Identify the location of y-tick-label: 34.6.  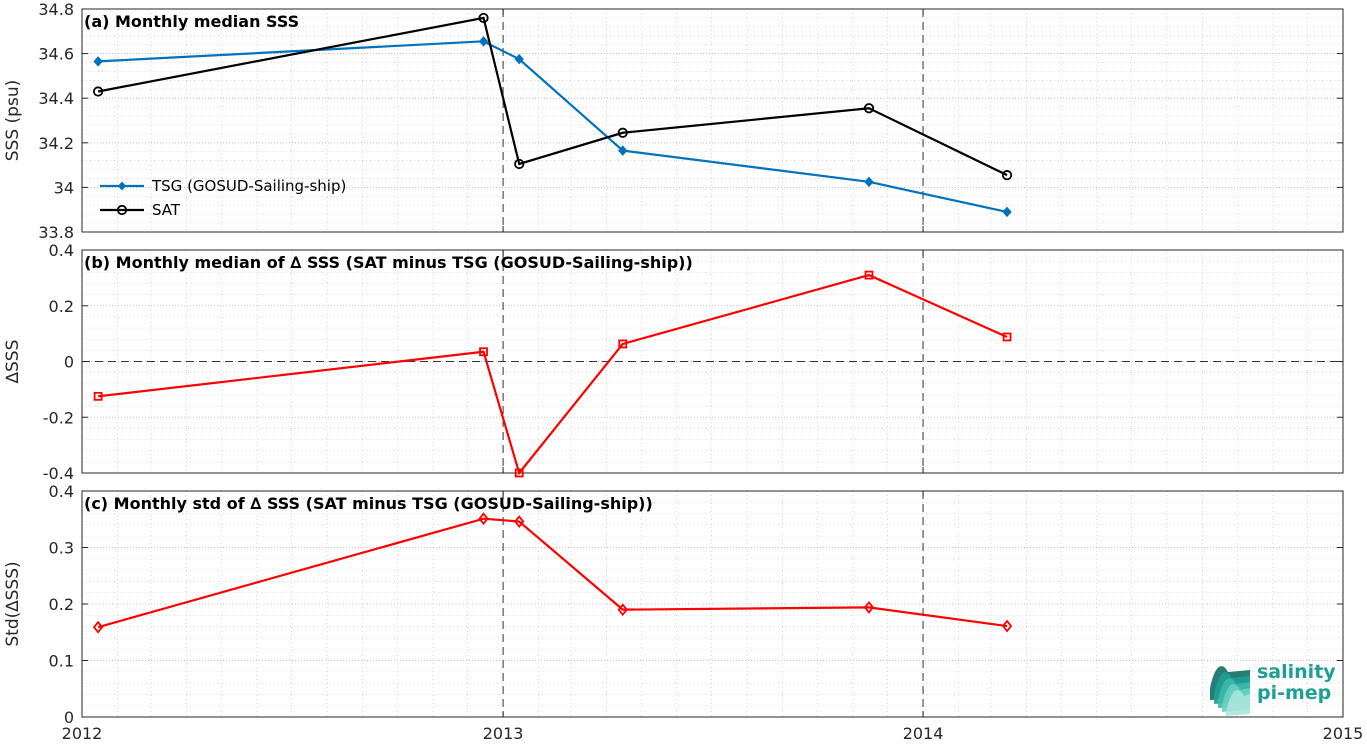
(56, 54).